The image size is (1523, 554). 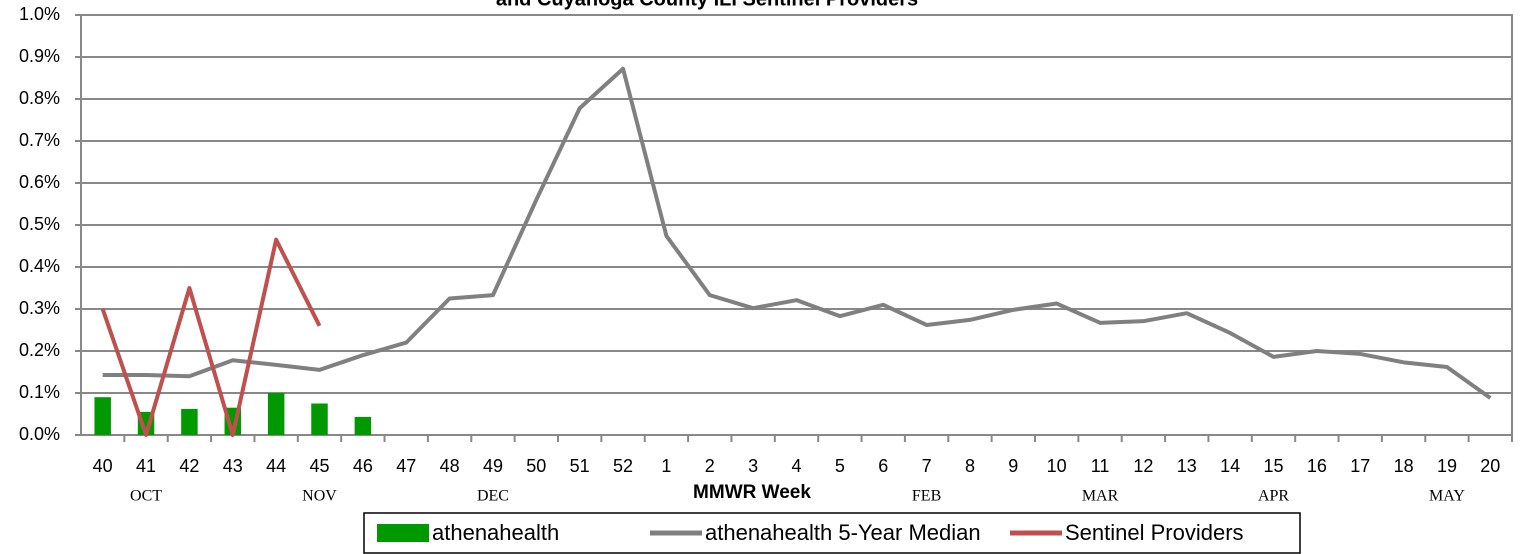 What do you see at coordinates (103, 466) in the screenshot?
I see `x-tick-label: 40` at bounding box center [103, 466].